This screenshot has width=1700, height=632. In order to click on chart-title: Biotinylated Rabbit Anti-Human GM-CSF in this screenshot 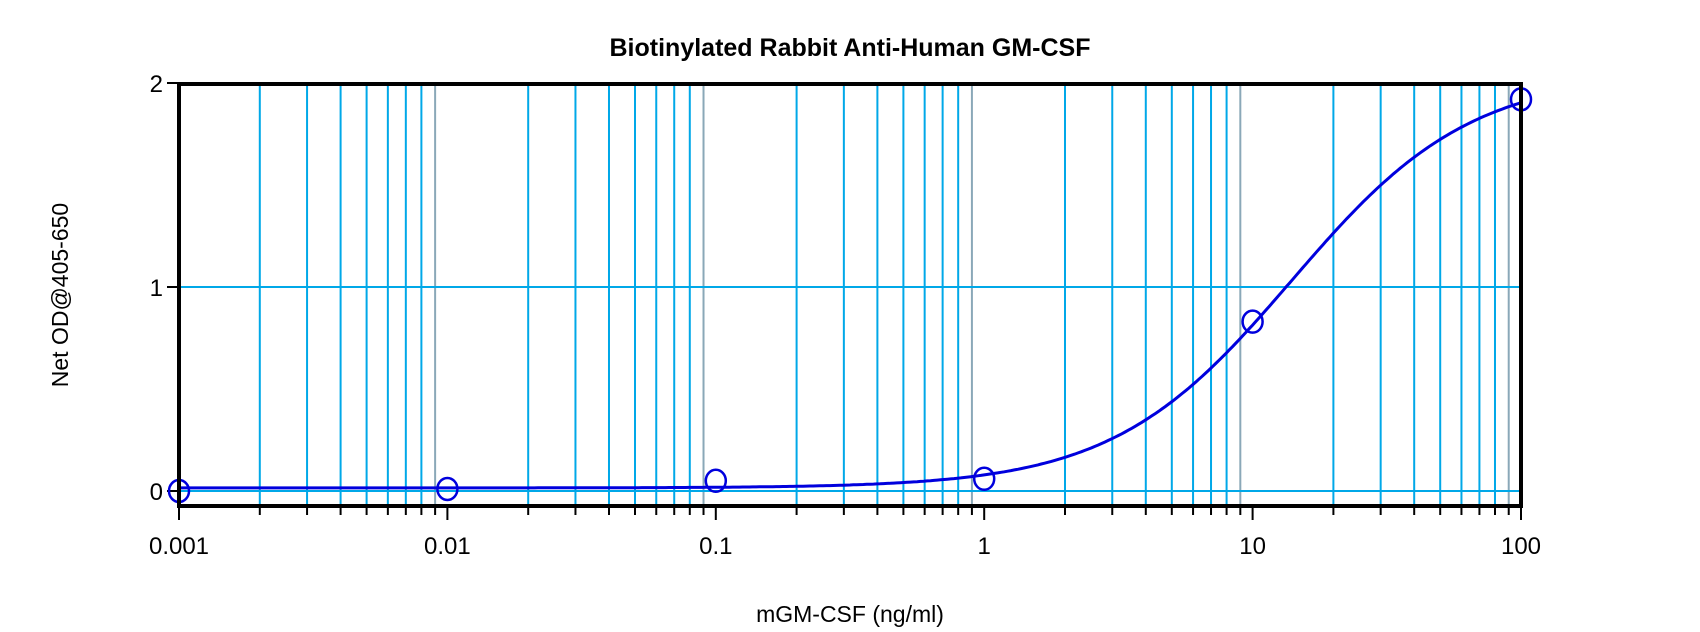, I will do `click(850, 48)`.